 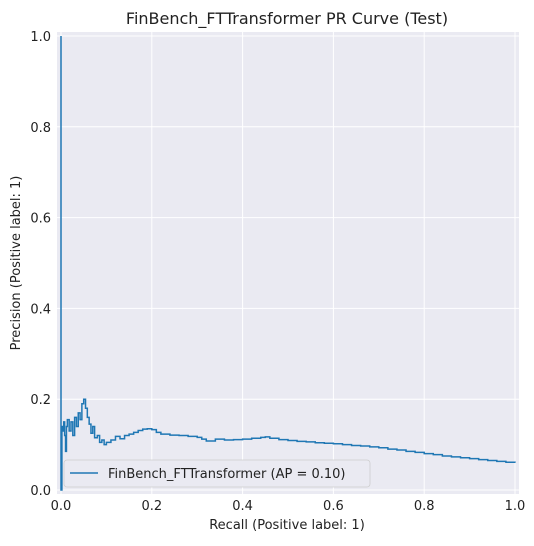 I want to click on y-tick-label: 0.6, so click(x=40, y=219).